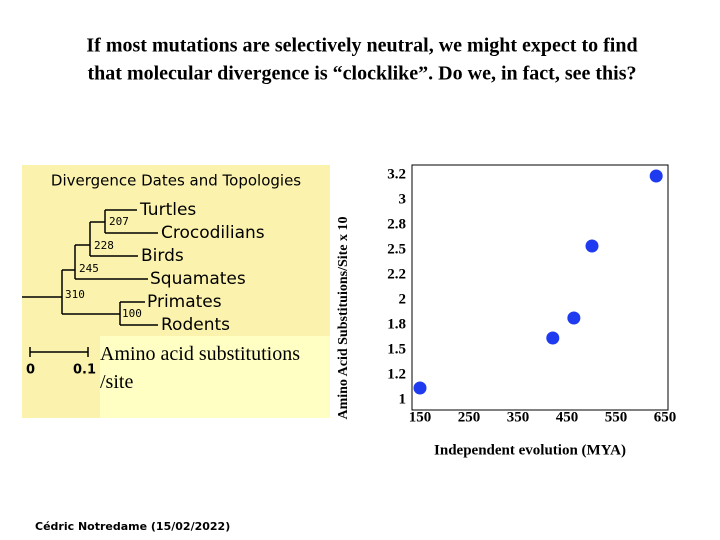 This screenshot has width=720, height=540. Describe the element at coordinates (132, 313) in the screenshot. I see `node-label: 100` at that location.